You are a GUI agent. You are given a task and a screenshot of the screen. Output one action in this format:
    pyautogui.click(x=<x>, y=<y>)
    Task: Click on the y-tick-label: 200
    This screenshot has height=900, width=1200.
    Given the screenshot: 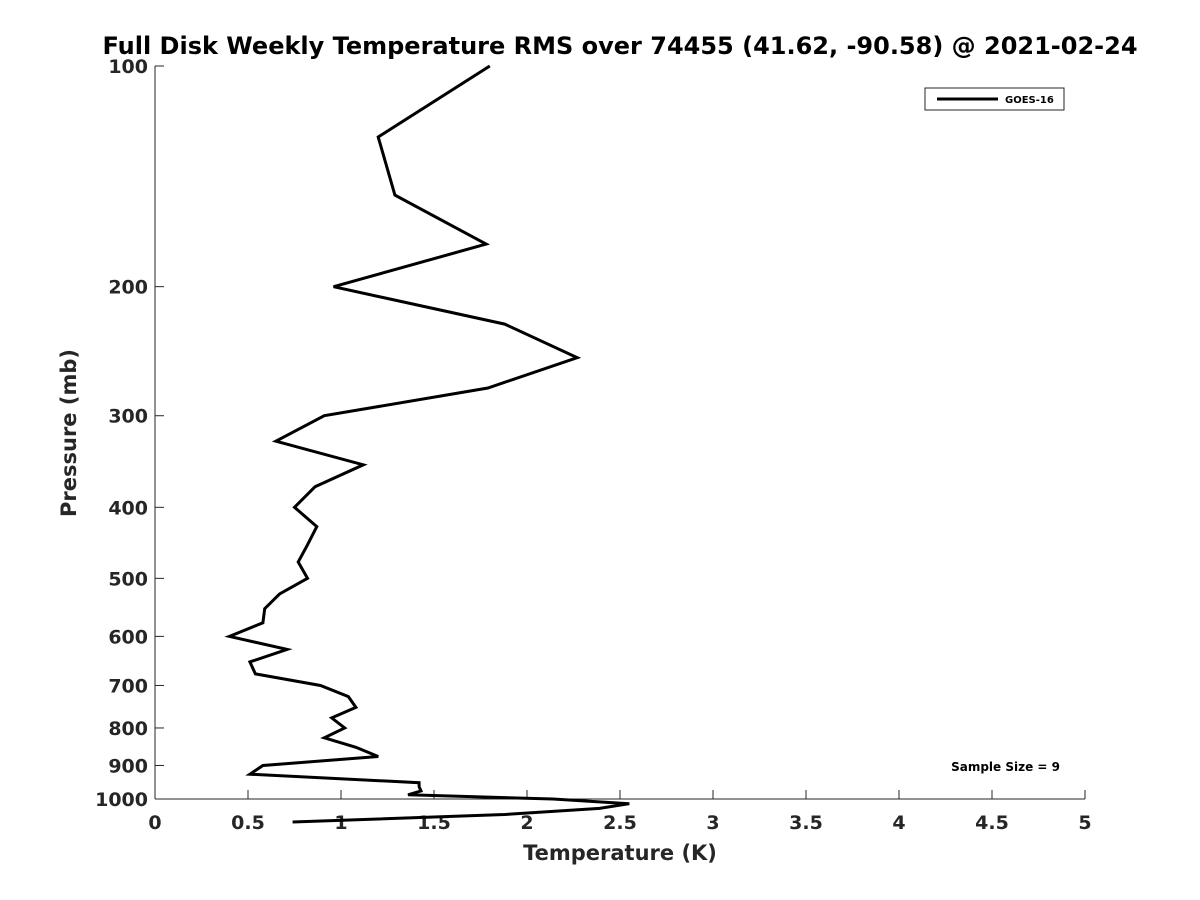 What is the action you would take?
    pyautogui.click(x=128, y=288)
    